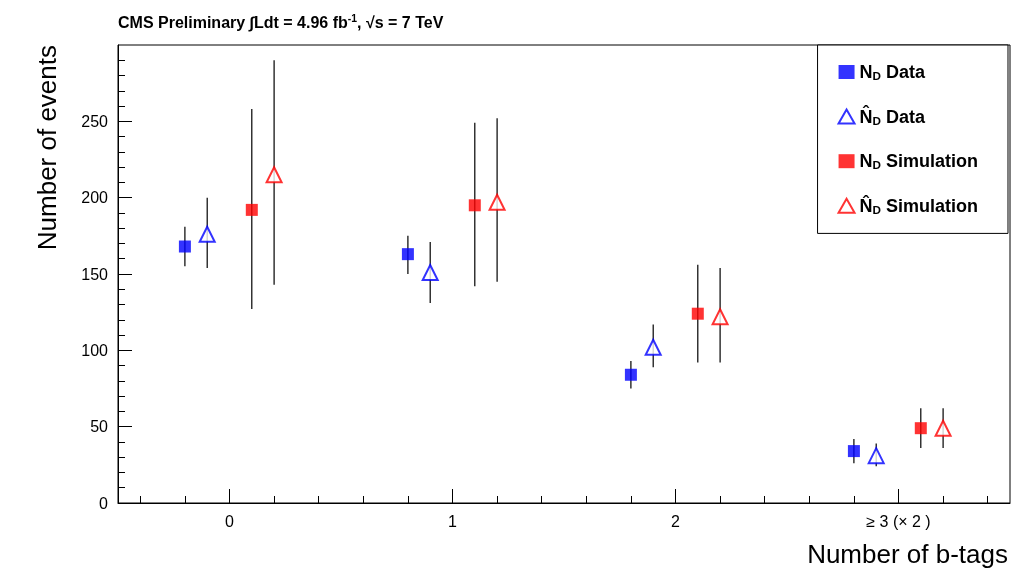 Image resolution: width=1016 pixels, height=583 pixels. What do you see at coordinates (892, 72) in the screenshot?
I see `legend-label: ND Data` at bounding box center [892, 72].